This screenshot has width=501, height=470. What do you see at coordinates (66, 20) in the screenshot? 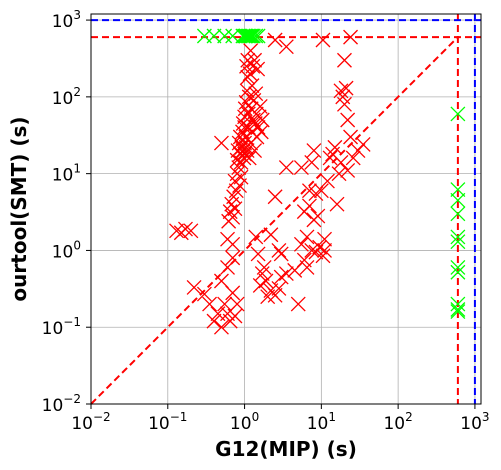
I see `y-tick-label: 10³` at bounding box center [66, 20].